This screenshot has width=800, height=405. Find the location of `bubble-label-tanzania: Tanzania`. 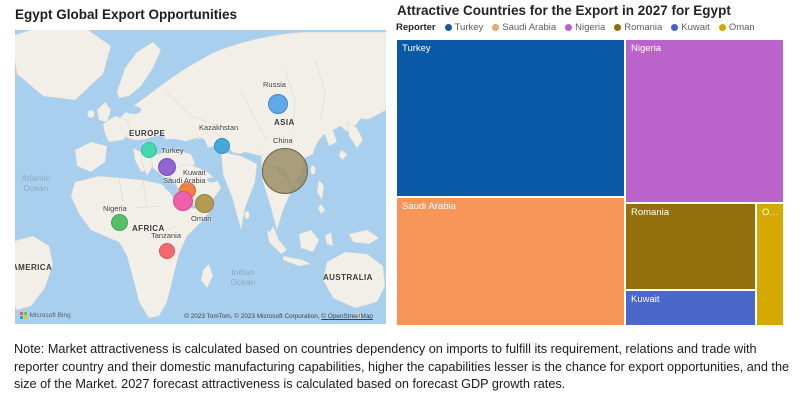

bubble-label-tanzania: Tanzania is located at coordinates (166, 235).